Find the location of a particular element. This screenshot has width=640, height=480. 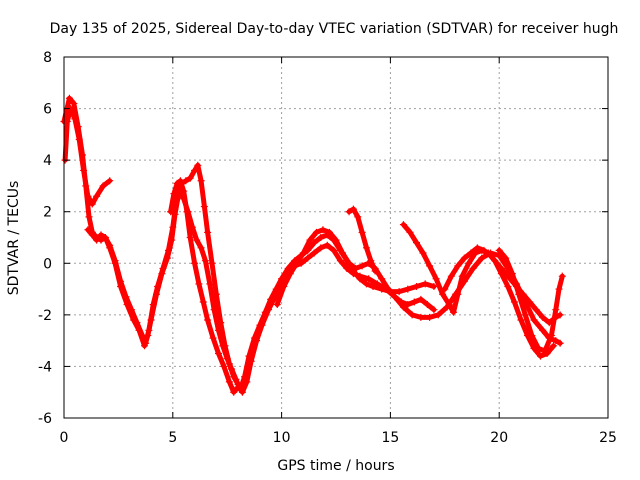

y-tick-label: 2 is located at coordinates (47, 213).